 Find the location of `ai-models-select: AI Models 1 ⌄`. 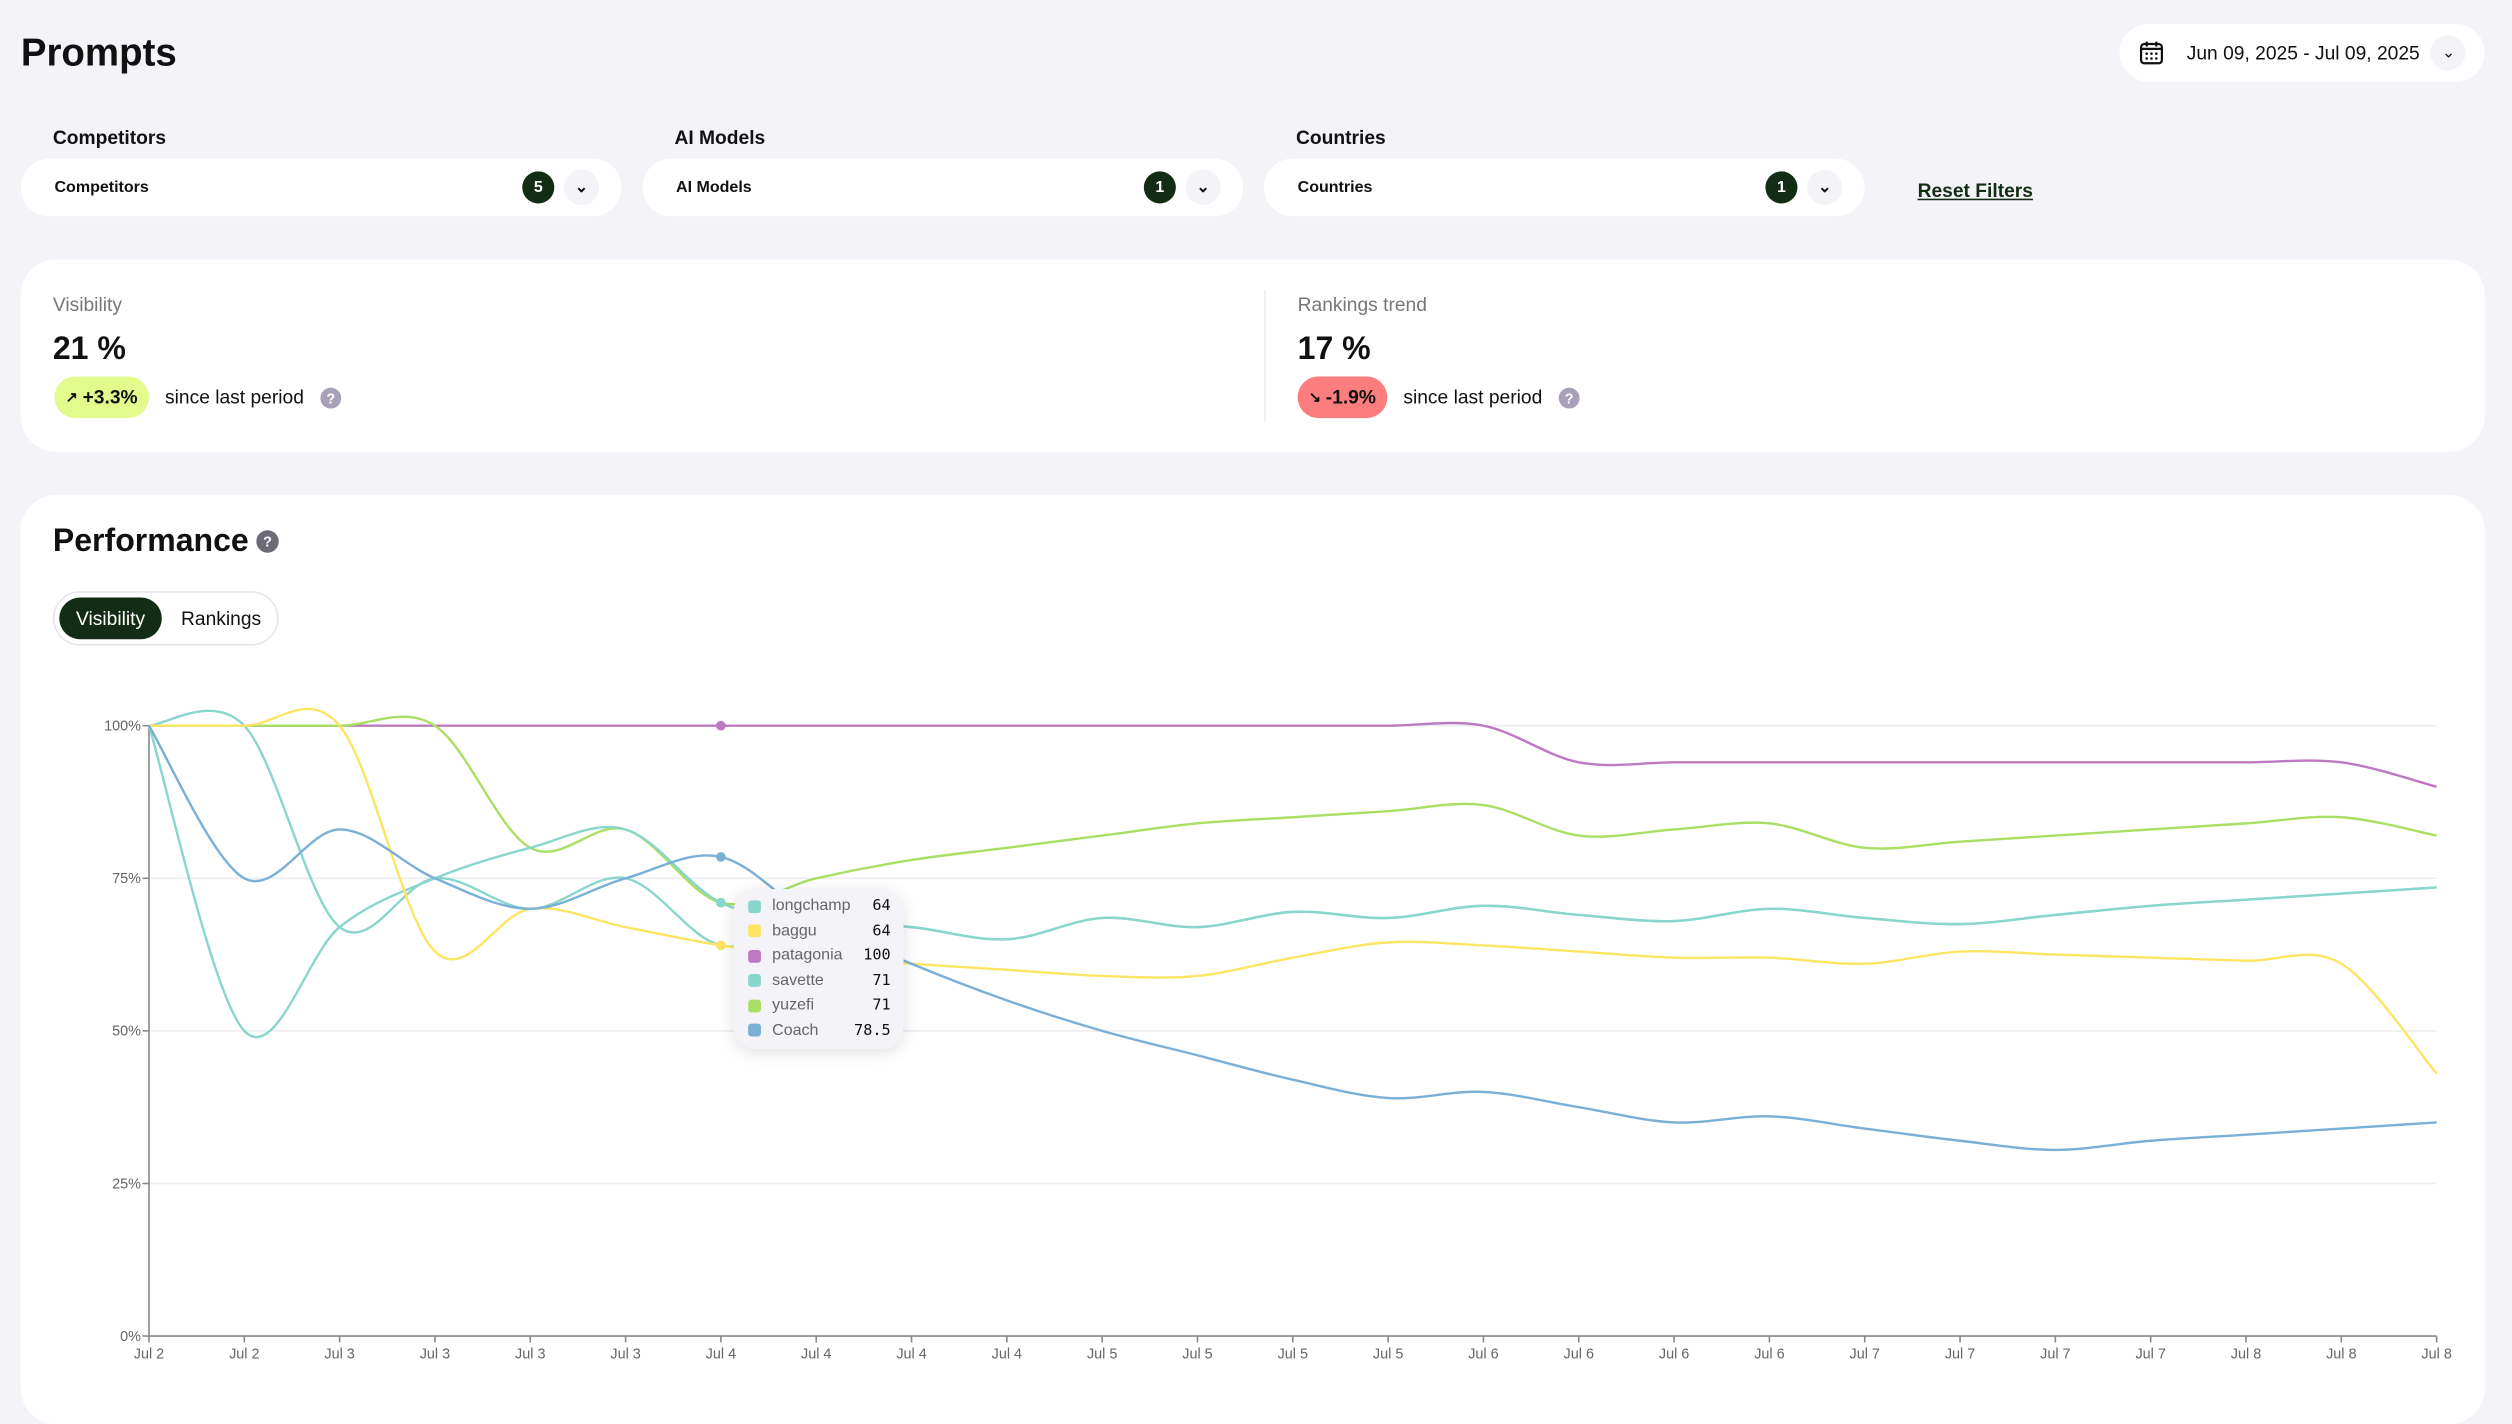

ai-models-select: AI Models 1 ⌄ is located at coordinates (943, 187).